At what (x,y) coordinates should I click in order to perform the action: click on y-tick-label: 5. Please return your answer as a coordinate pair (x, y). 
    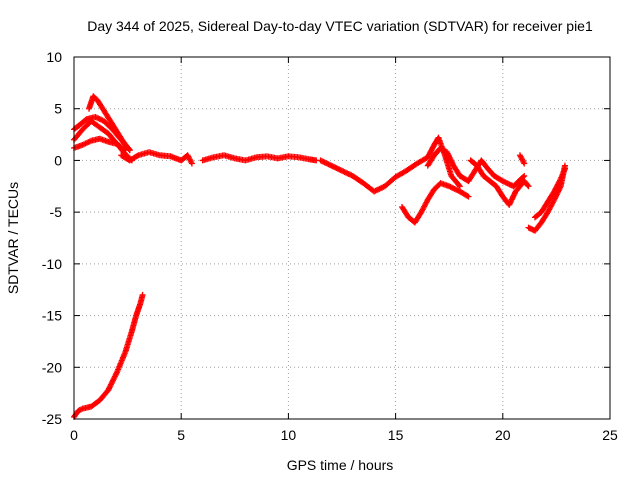
    Looking at the image, I should click on (58, 109).